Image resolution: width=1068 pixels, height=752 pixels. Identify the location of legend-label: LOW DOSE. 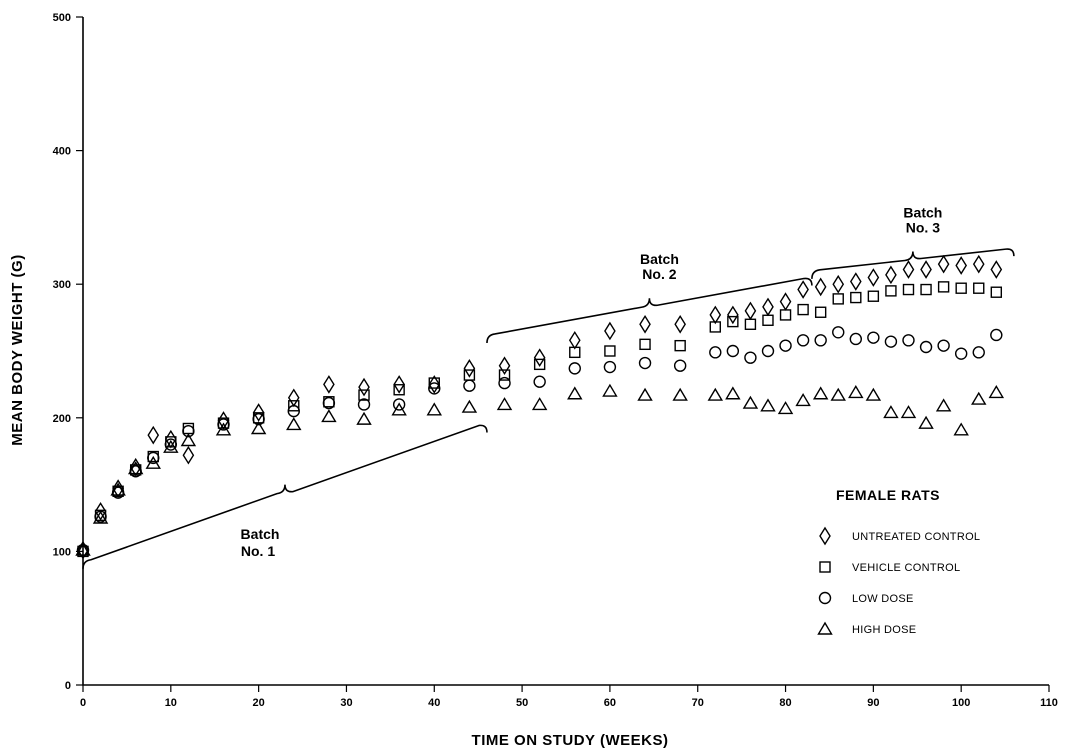
(883, 599).